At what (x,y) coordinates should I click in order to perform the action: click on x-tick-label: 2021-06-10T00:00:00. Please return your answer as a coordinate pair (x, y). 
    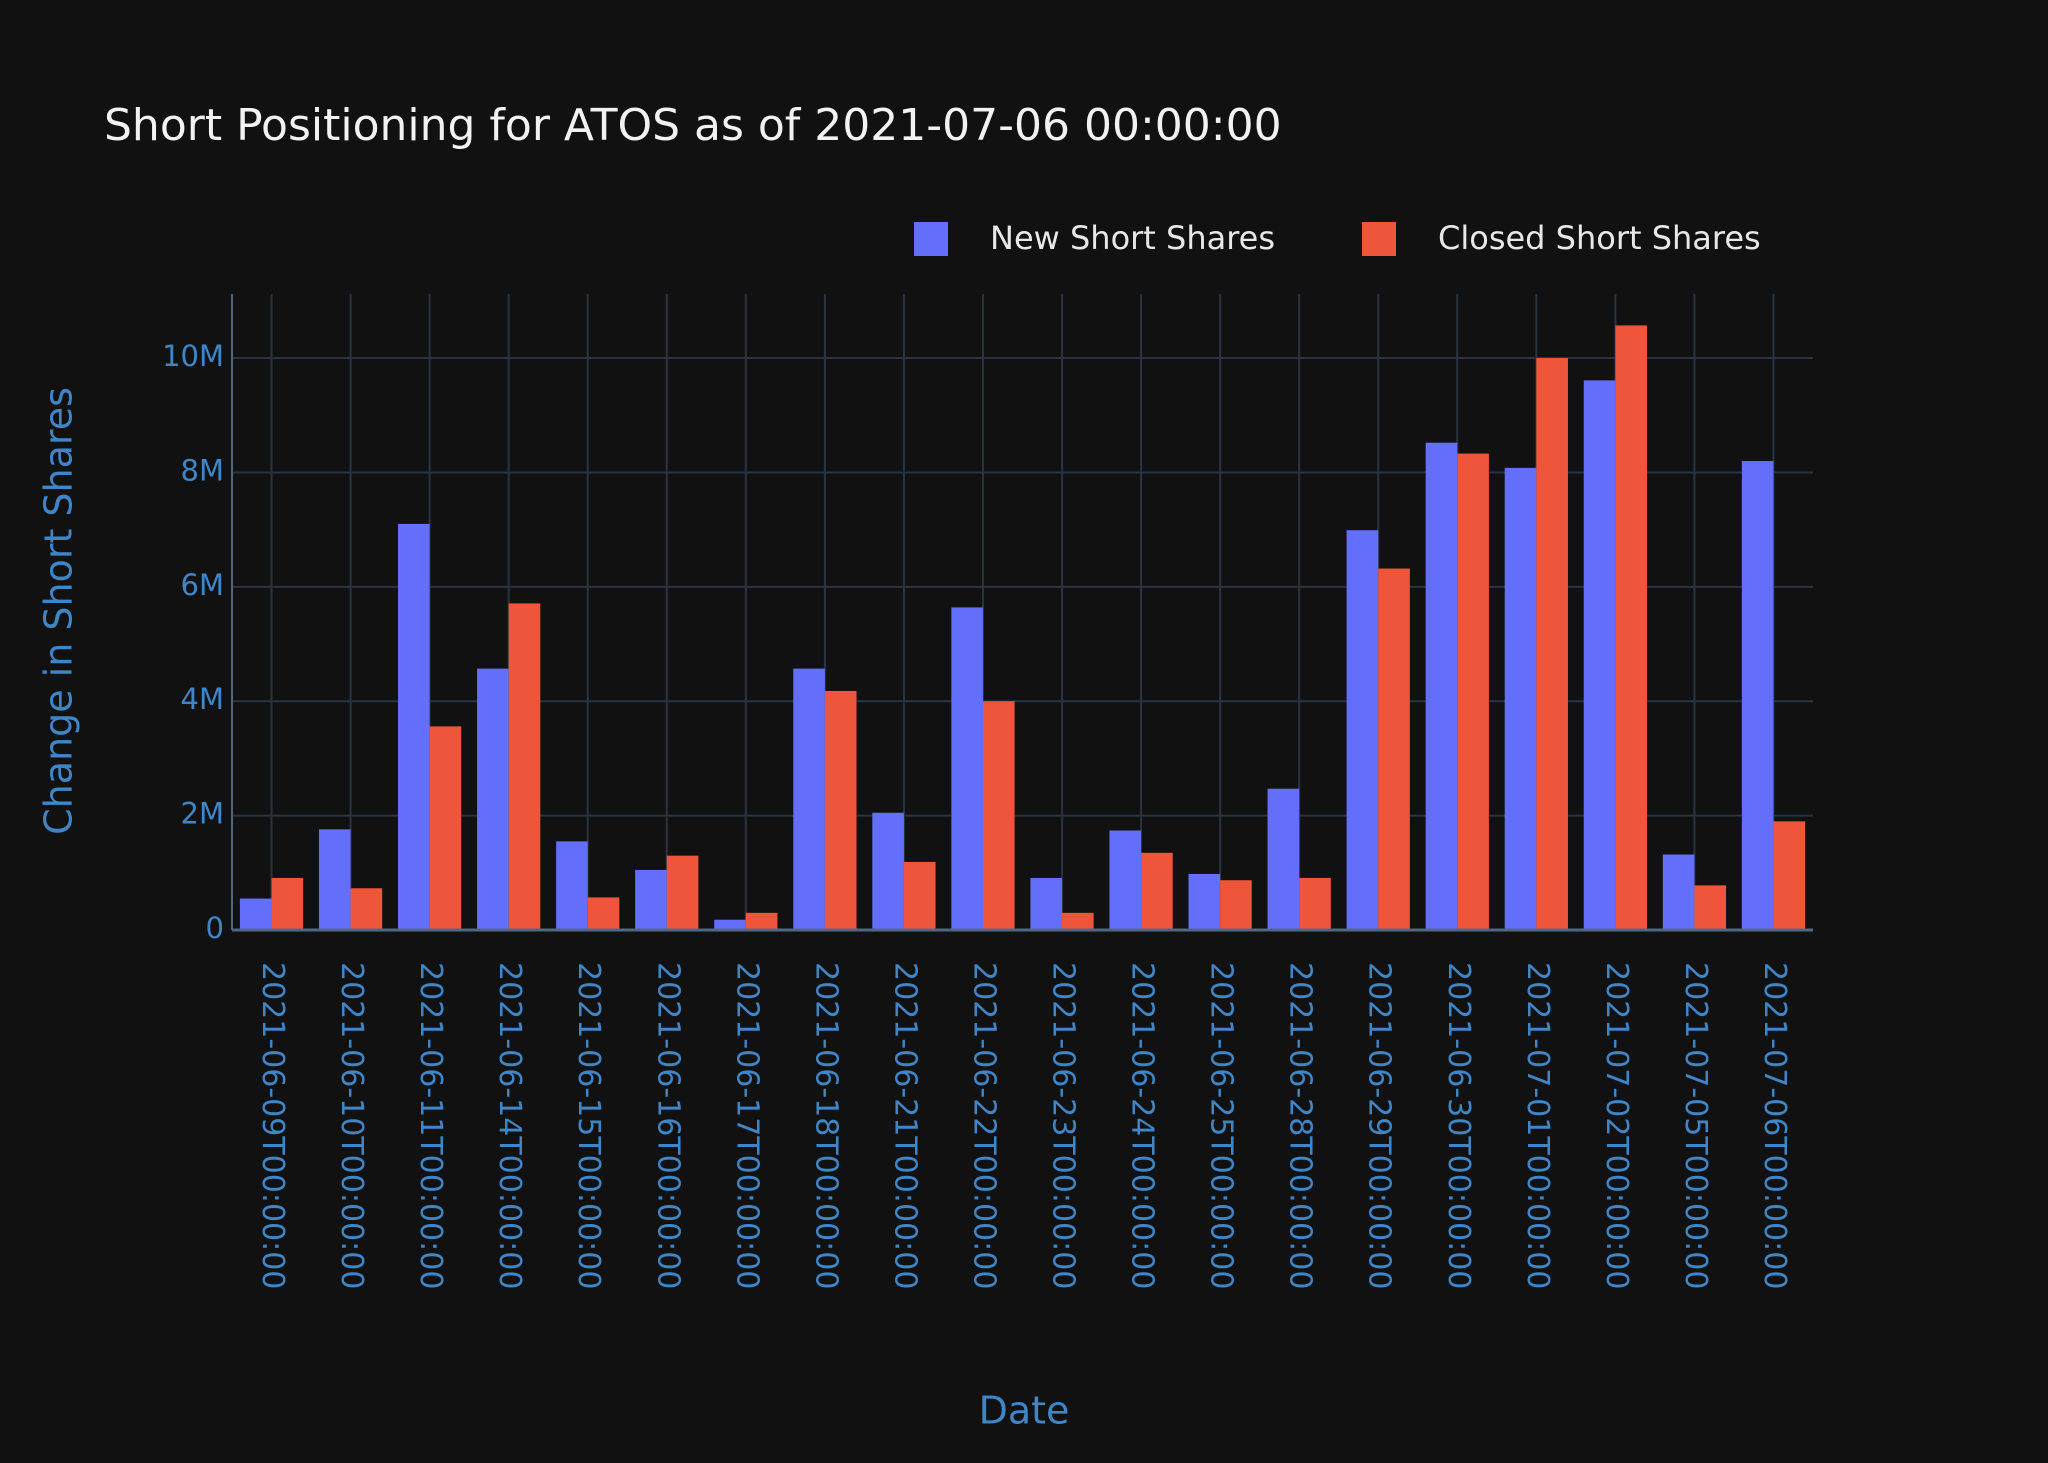
    Looking at the image, I should click on (351, 1125).